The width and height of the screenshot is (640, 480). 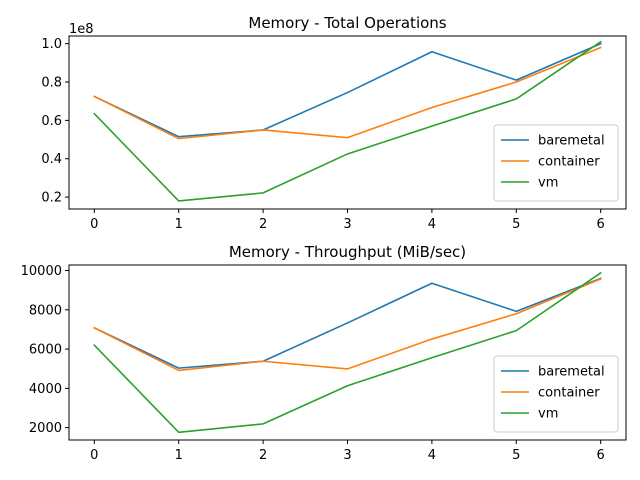 I want to click on y-tick-label: 1.0, so click(x=51, y=44).